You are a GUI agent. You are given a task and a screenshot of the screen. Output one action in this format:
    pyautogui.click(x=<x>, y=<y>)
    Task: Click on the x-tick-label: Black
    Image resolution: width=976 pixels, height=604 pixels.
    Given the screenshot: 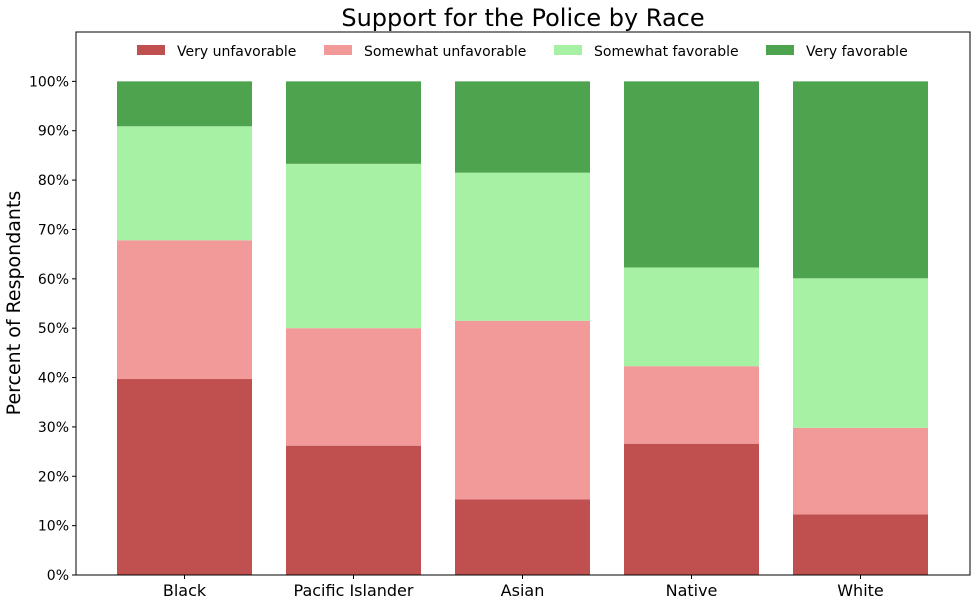 What is the action you would take?
    pyautogui.click(x=185, y=590)
    